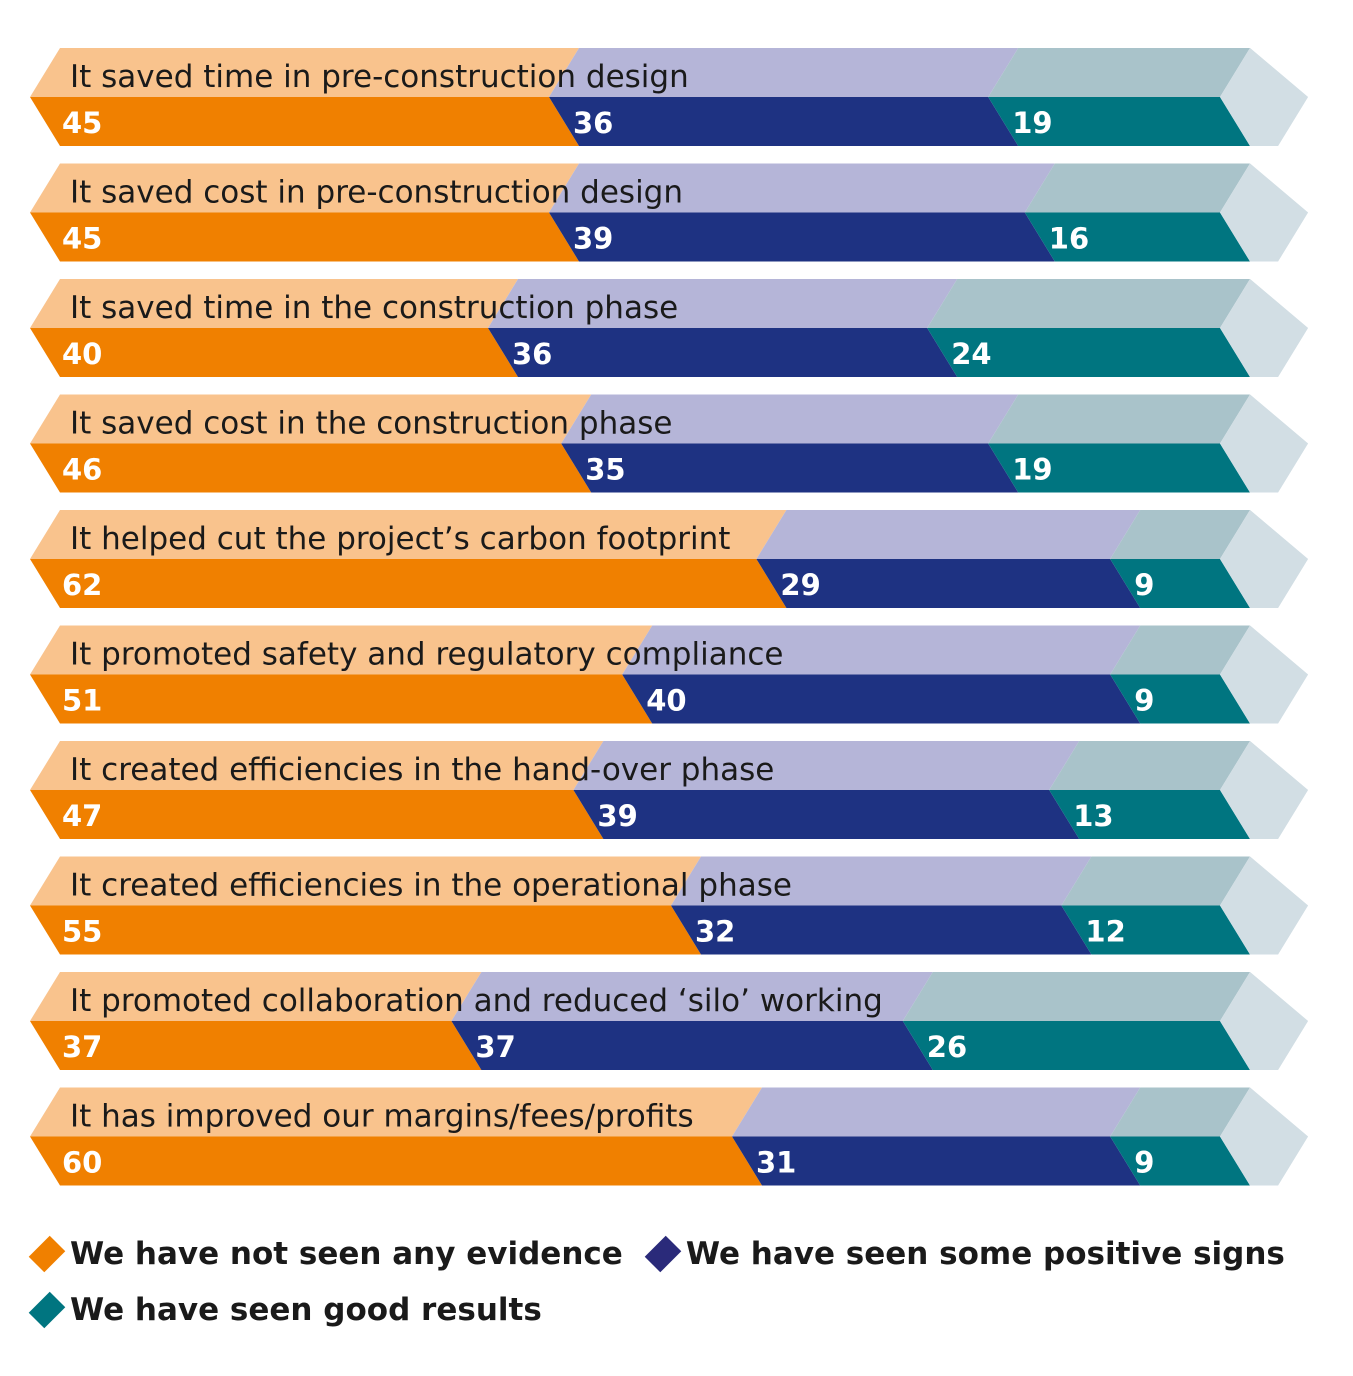 The width and height of the screenshot is (1353, 1376). What do you see at coordinates (617, 816) in the screenshot?
I see `data-label: 39` at bounding box center [617, 816].